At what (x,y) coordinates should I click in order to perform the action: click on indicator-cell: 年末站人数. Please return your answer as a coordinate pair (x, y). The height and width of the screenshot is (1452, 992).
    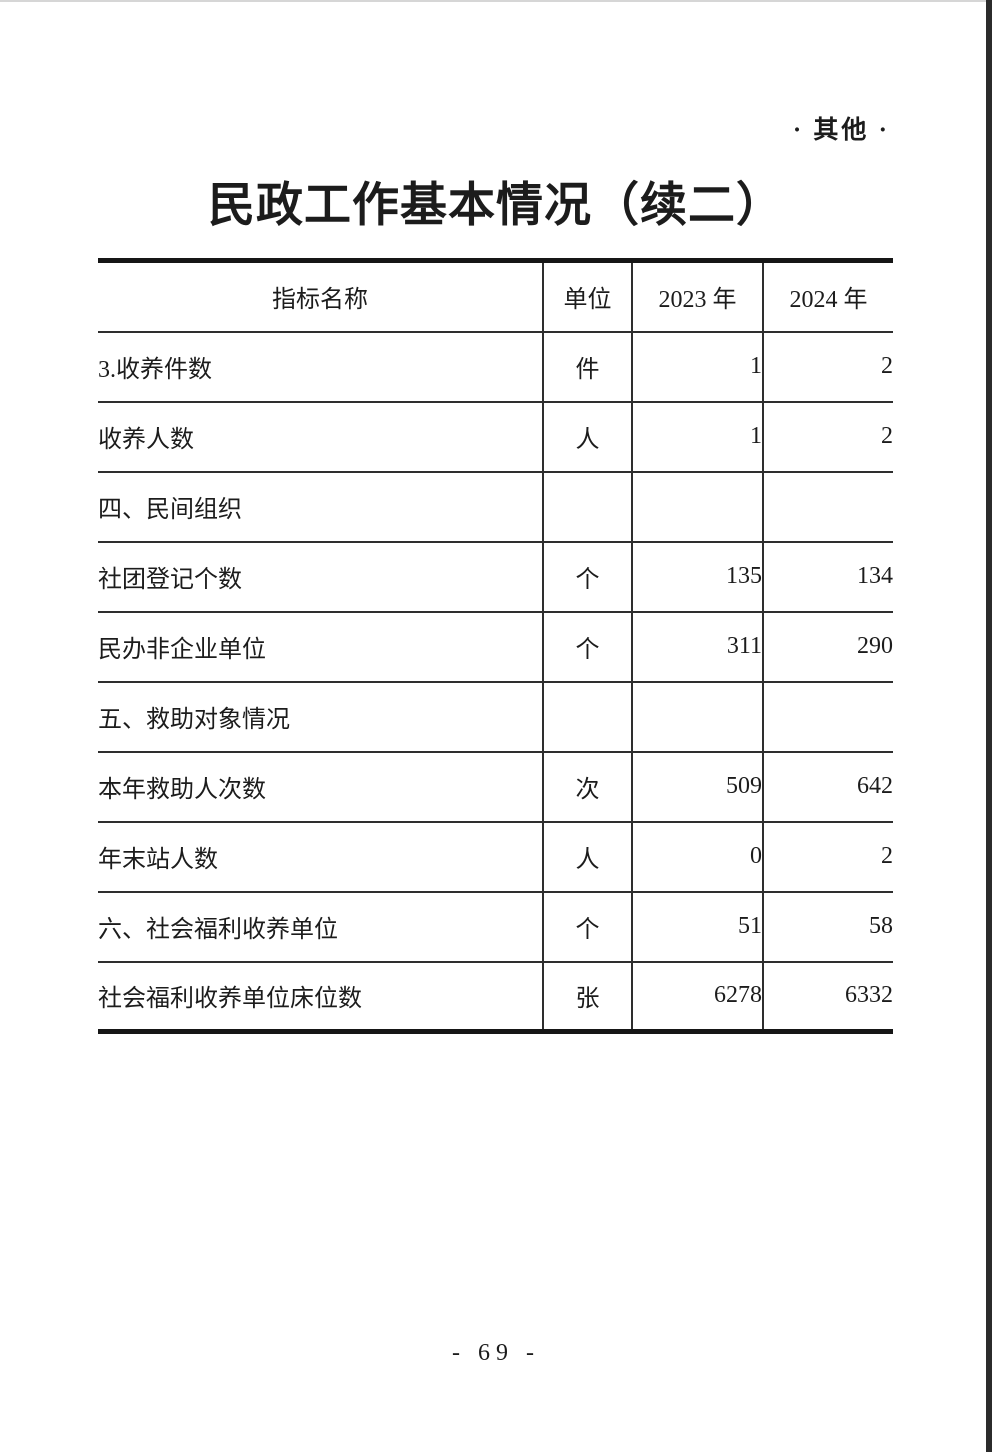
    Looking at the image, I should click on (320, 856).